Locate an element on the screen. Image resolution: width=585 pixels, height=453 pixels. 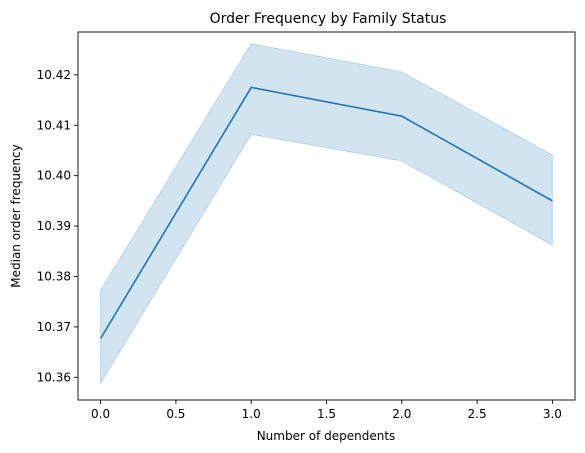
y-axis: 10.36 10.37 10.38 10.39 10.40 10.41 10.42 is located at coordinates (57, 226).